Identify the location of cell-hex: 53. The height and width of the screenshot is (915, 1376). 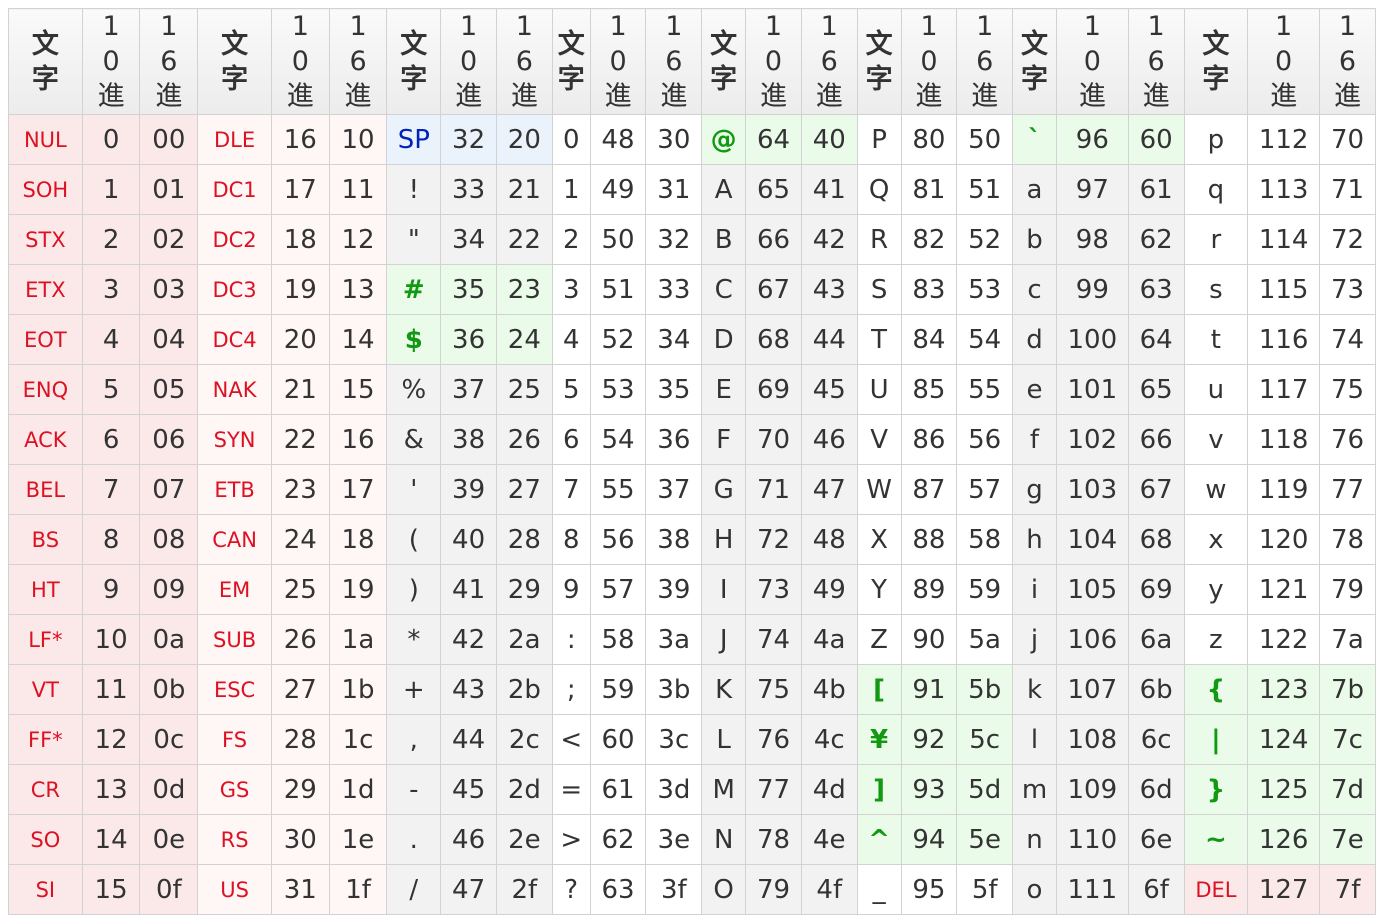
(985, 289).